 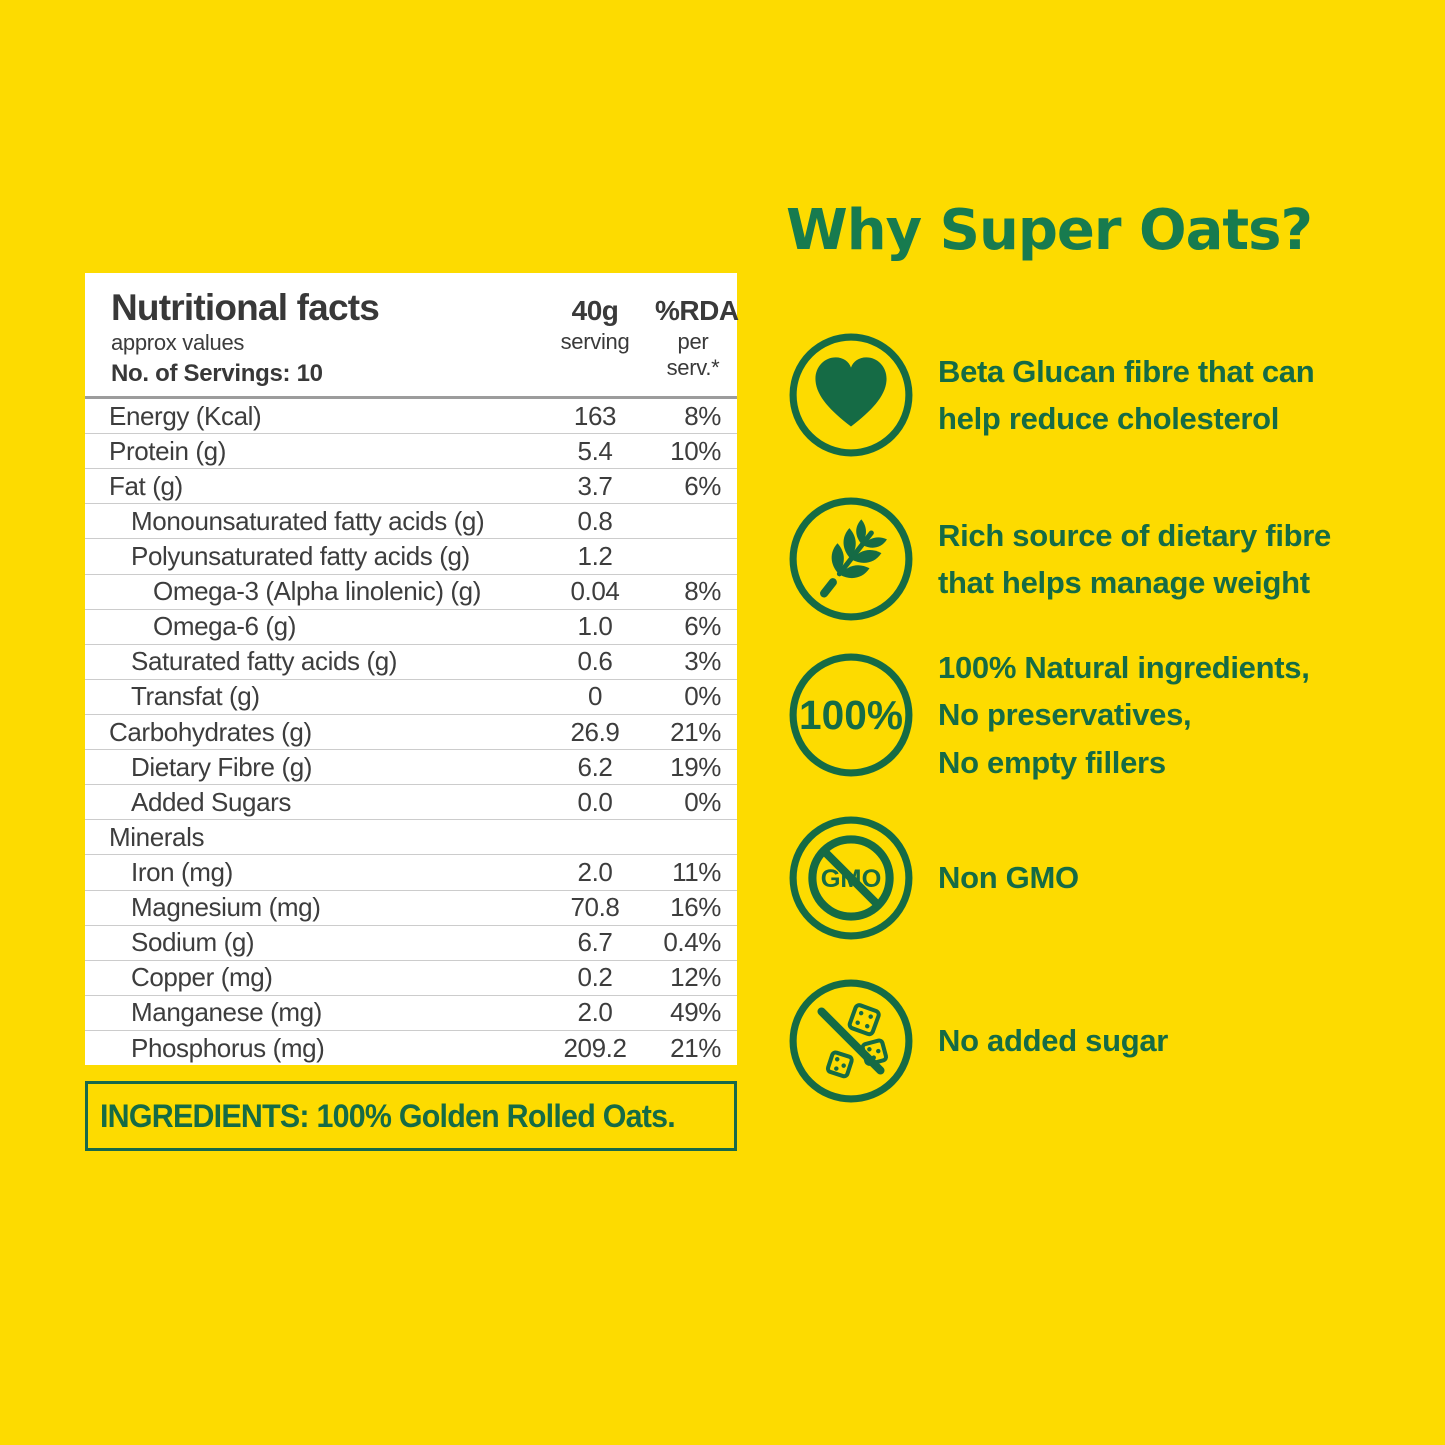 I want to click on nutrient-label: Polyunsaturated fatty acids (g), so click(x=300, y=555).